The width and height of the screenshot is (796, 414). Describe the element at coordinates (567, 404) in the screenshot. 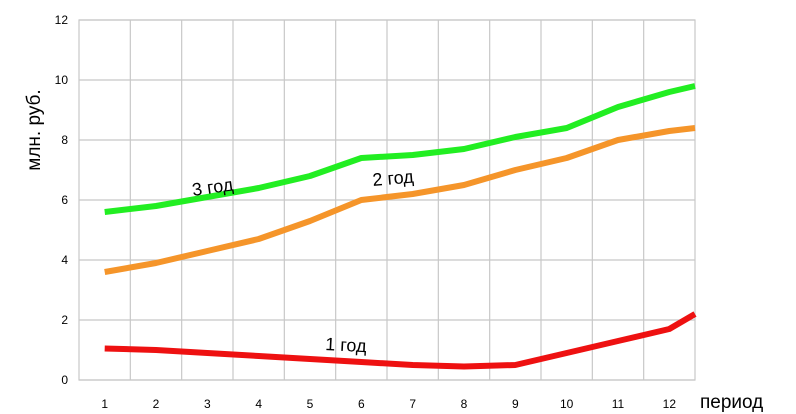

I see `x-tick-label: 10` at that location.